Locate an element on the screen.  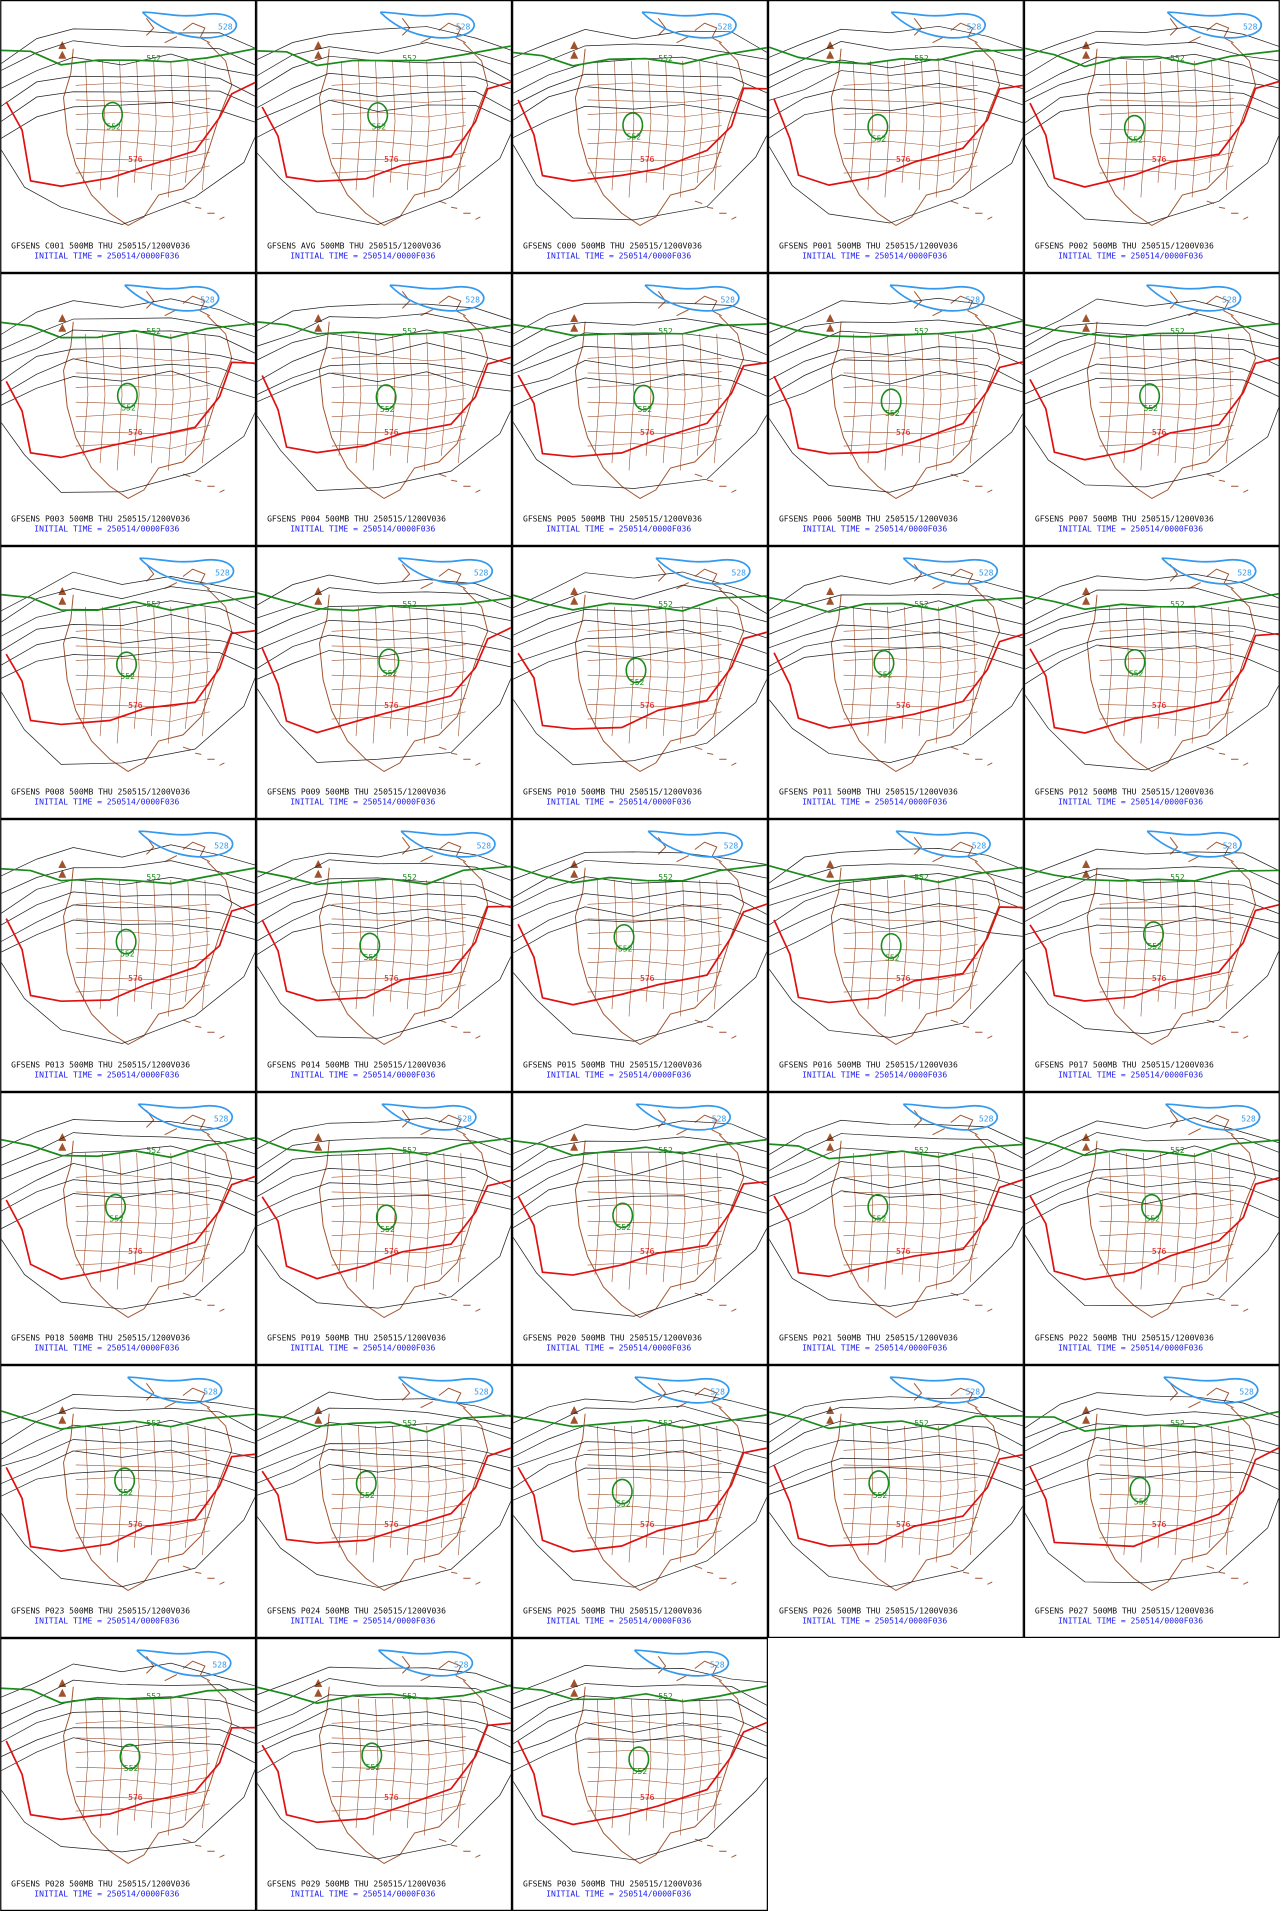
island-arc is located at coordinates (945, 849).